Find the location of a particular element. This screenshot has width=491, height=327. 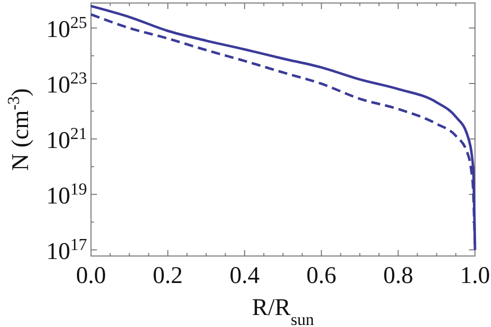

x-tick-label: 1.0 is located at coordinates (475, 276).